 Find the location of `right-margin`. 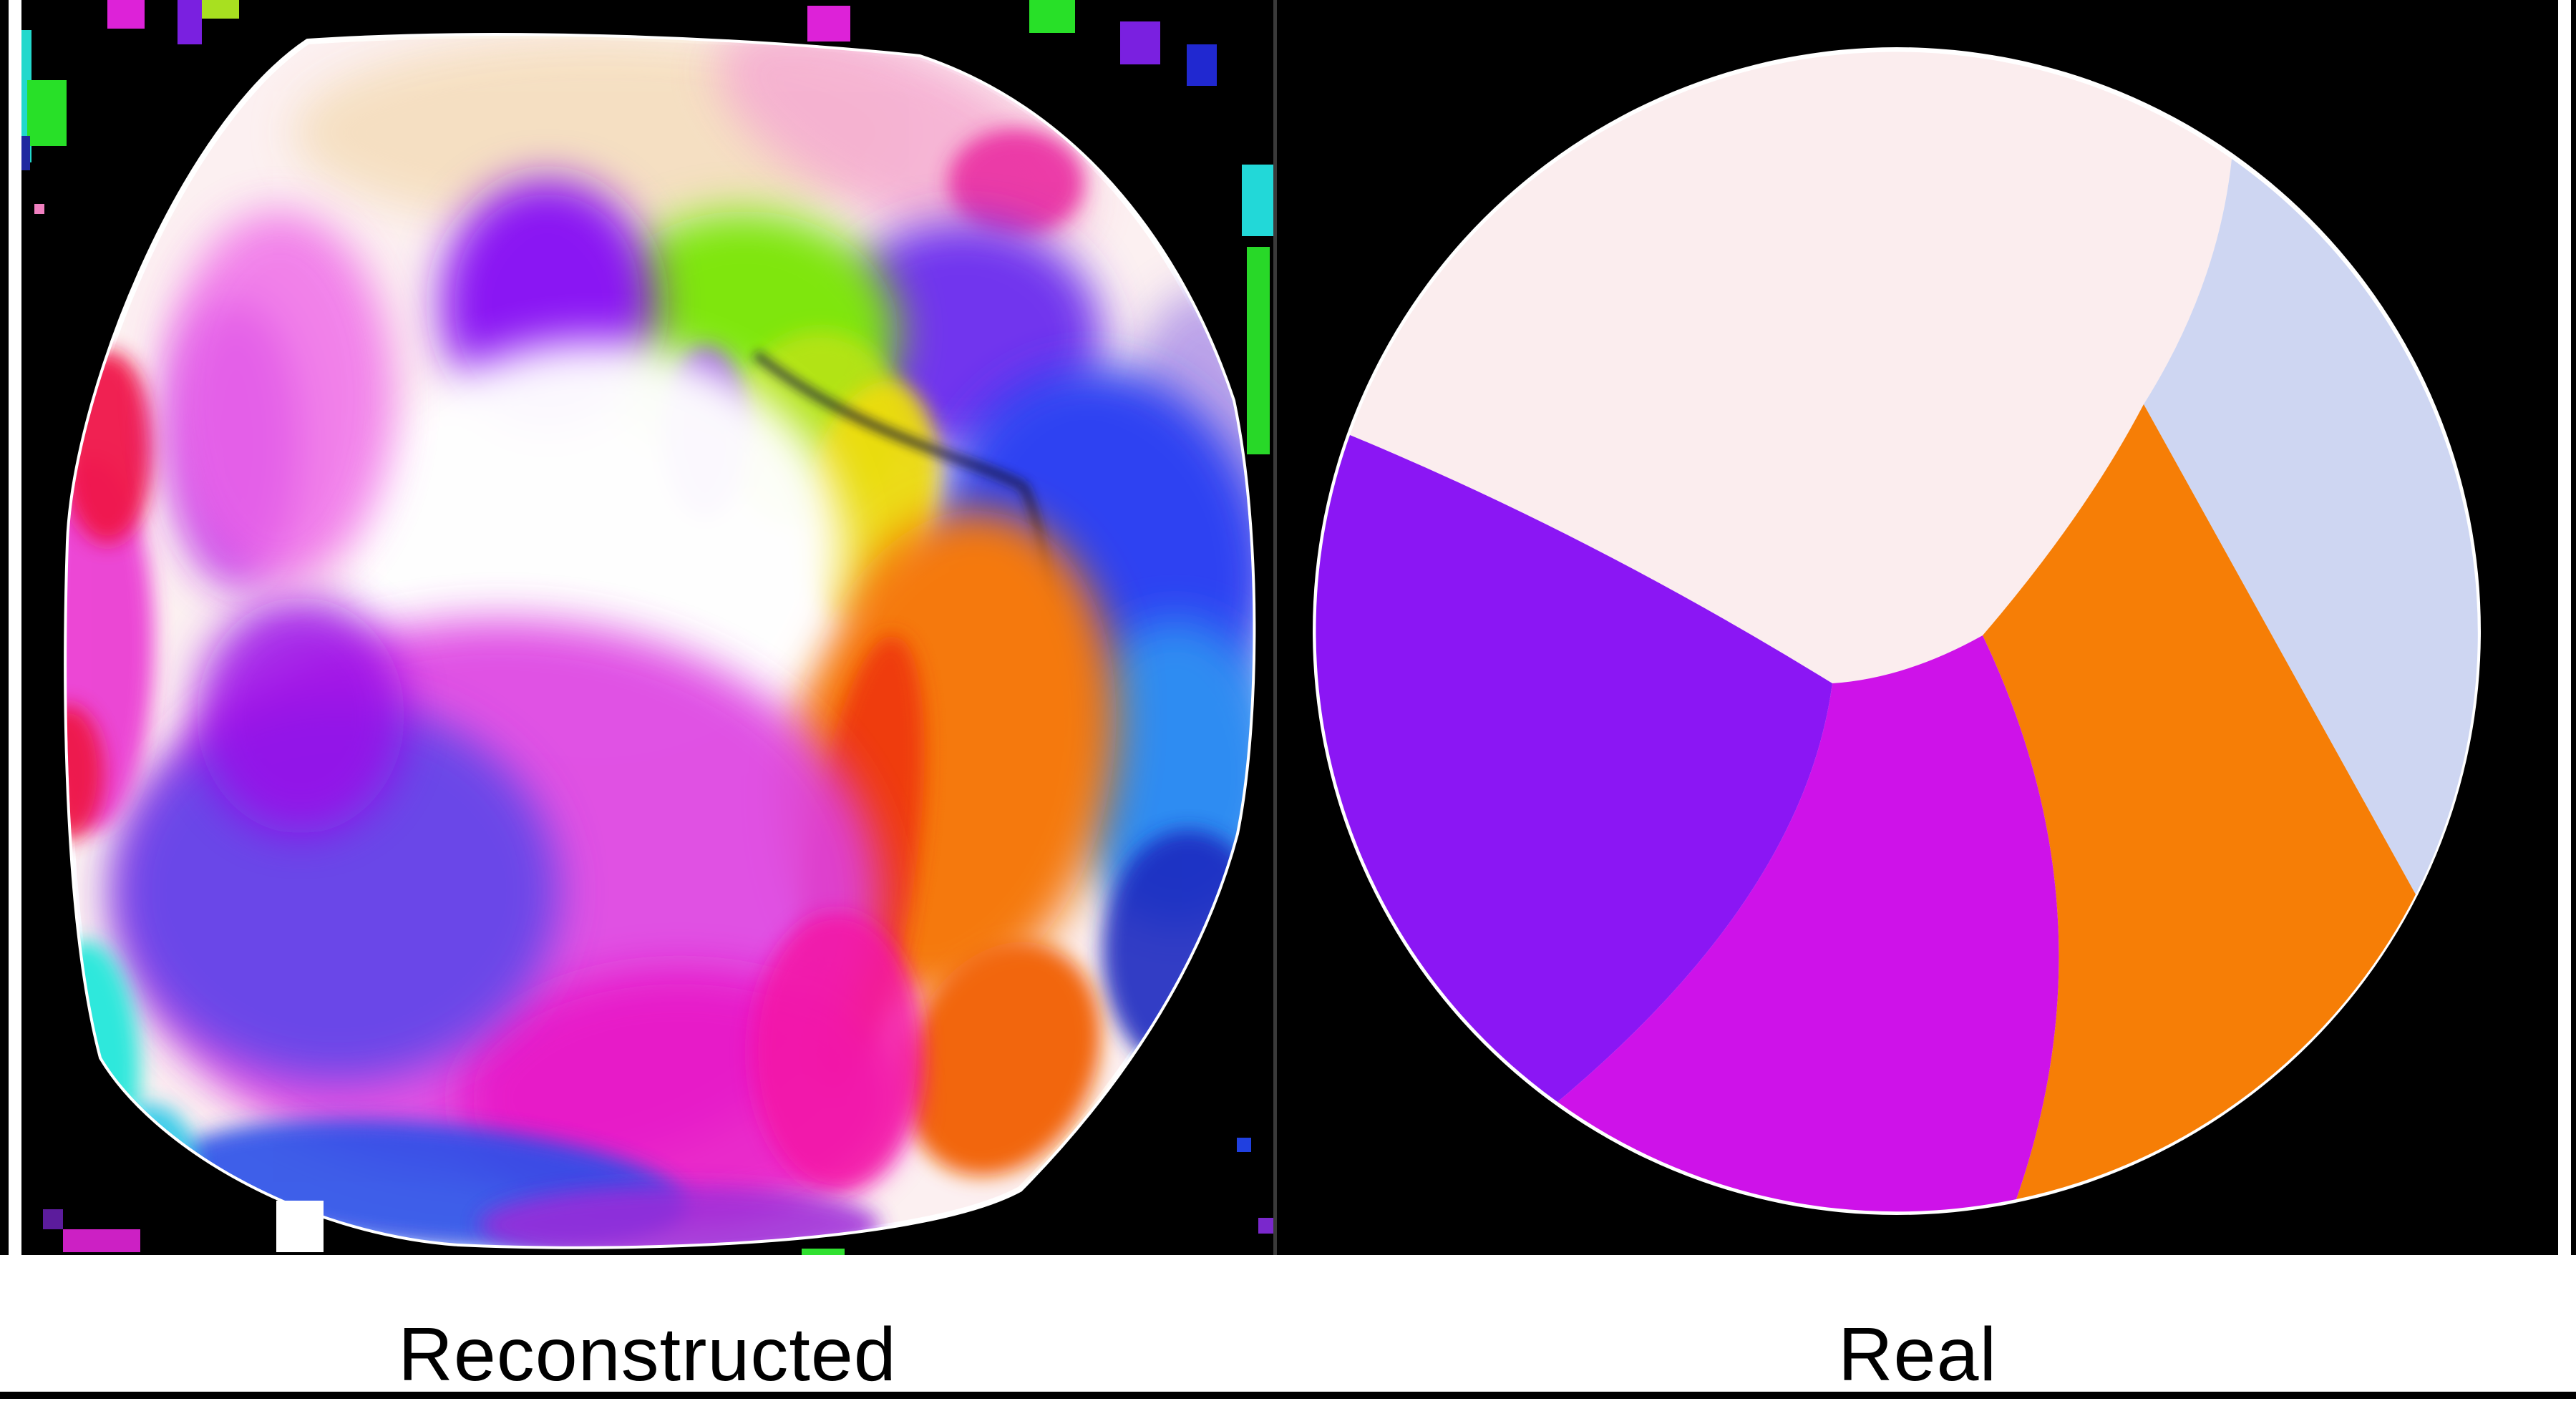

right-margin is located at coordinates (2564, 627).